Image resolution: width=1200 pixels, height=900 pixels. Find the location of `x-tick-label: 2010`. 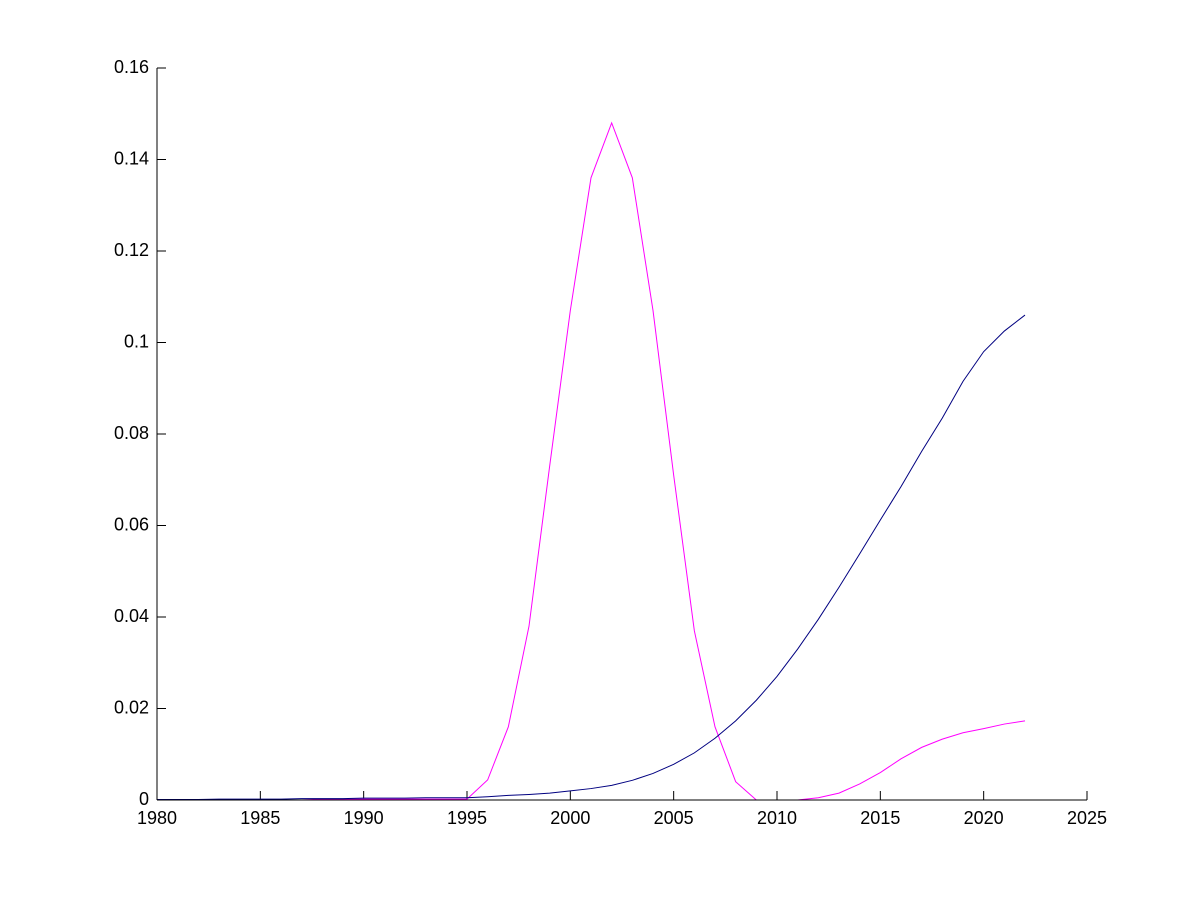

x-tick-label: 2010 is located at coordinates (777, 818).